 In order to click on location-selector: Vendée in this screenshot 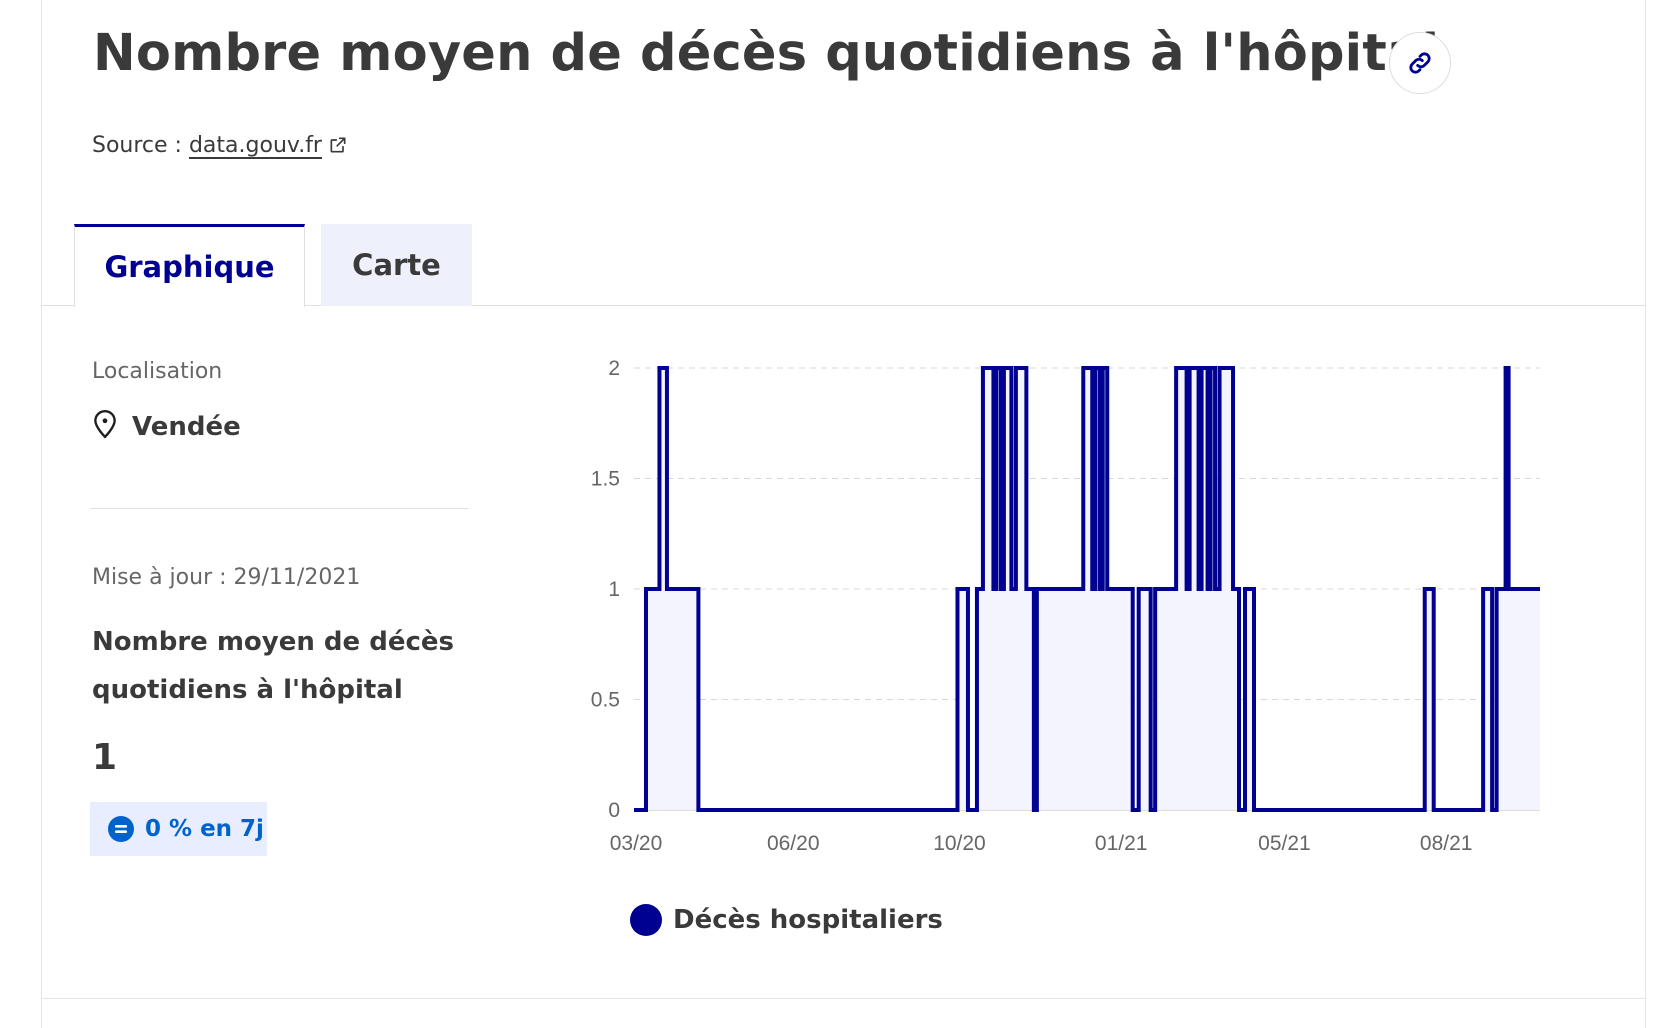, I will do `click(166, 425)`.